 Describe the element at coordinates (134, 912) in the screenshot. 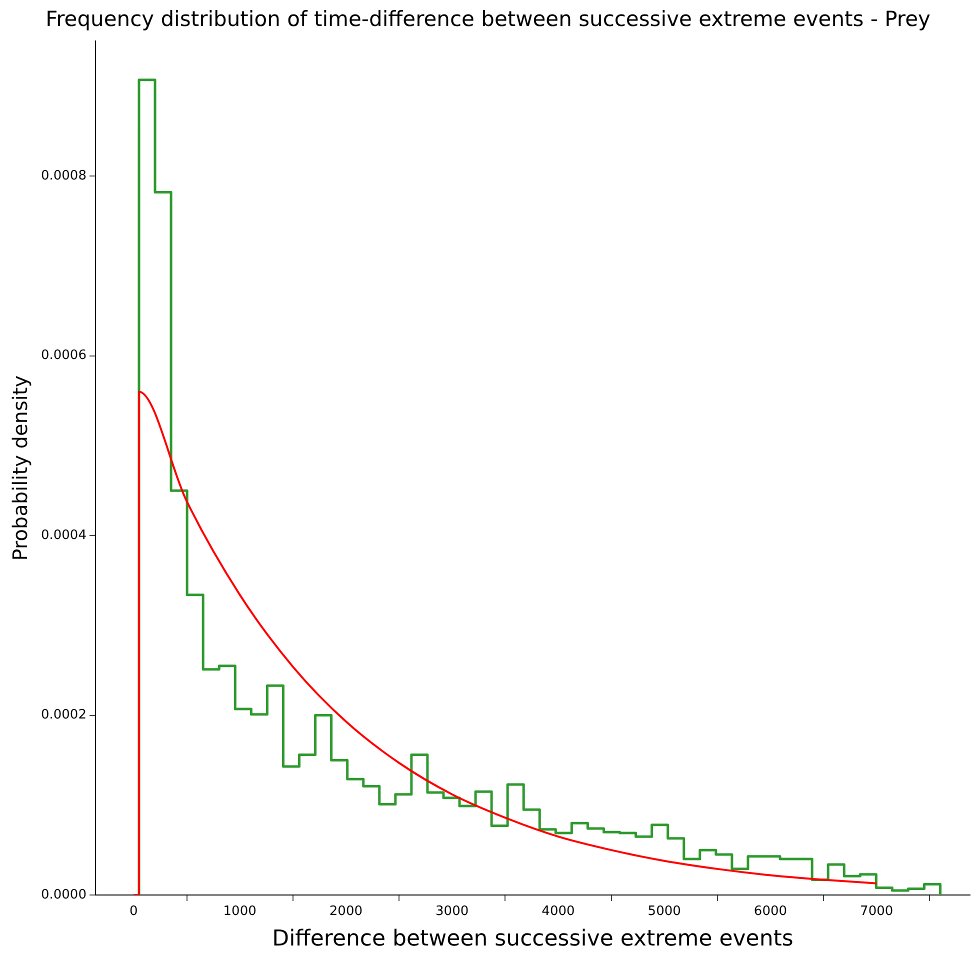

I see `x-tick-label: 0` at that location.